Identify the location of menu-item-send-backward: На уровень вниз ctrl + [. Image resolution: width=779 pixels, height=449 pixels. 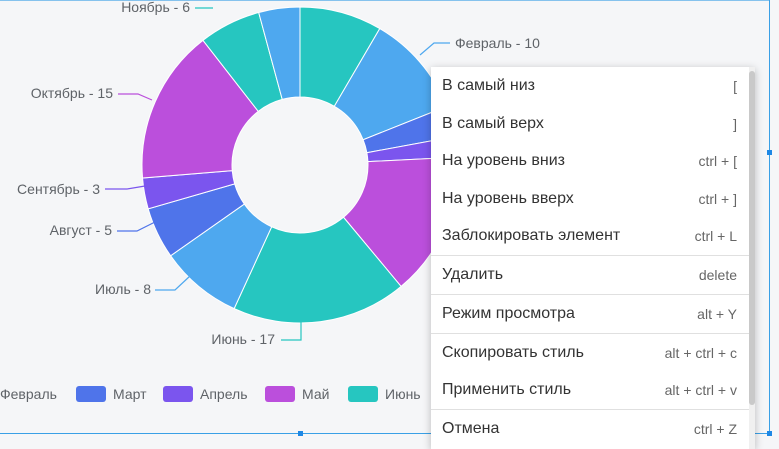
(590, 161).